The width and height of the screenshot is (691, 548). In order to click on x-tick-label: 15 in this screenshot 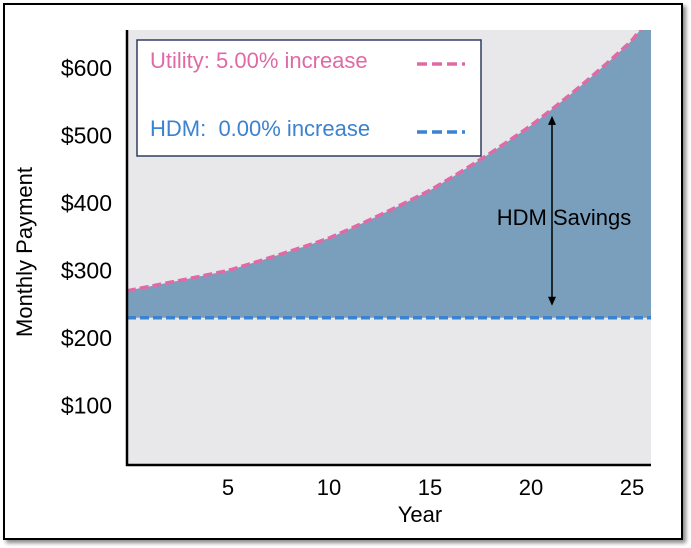, I will do `click(430, 487)`.